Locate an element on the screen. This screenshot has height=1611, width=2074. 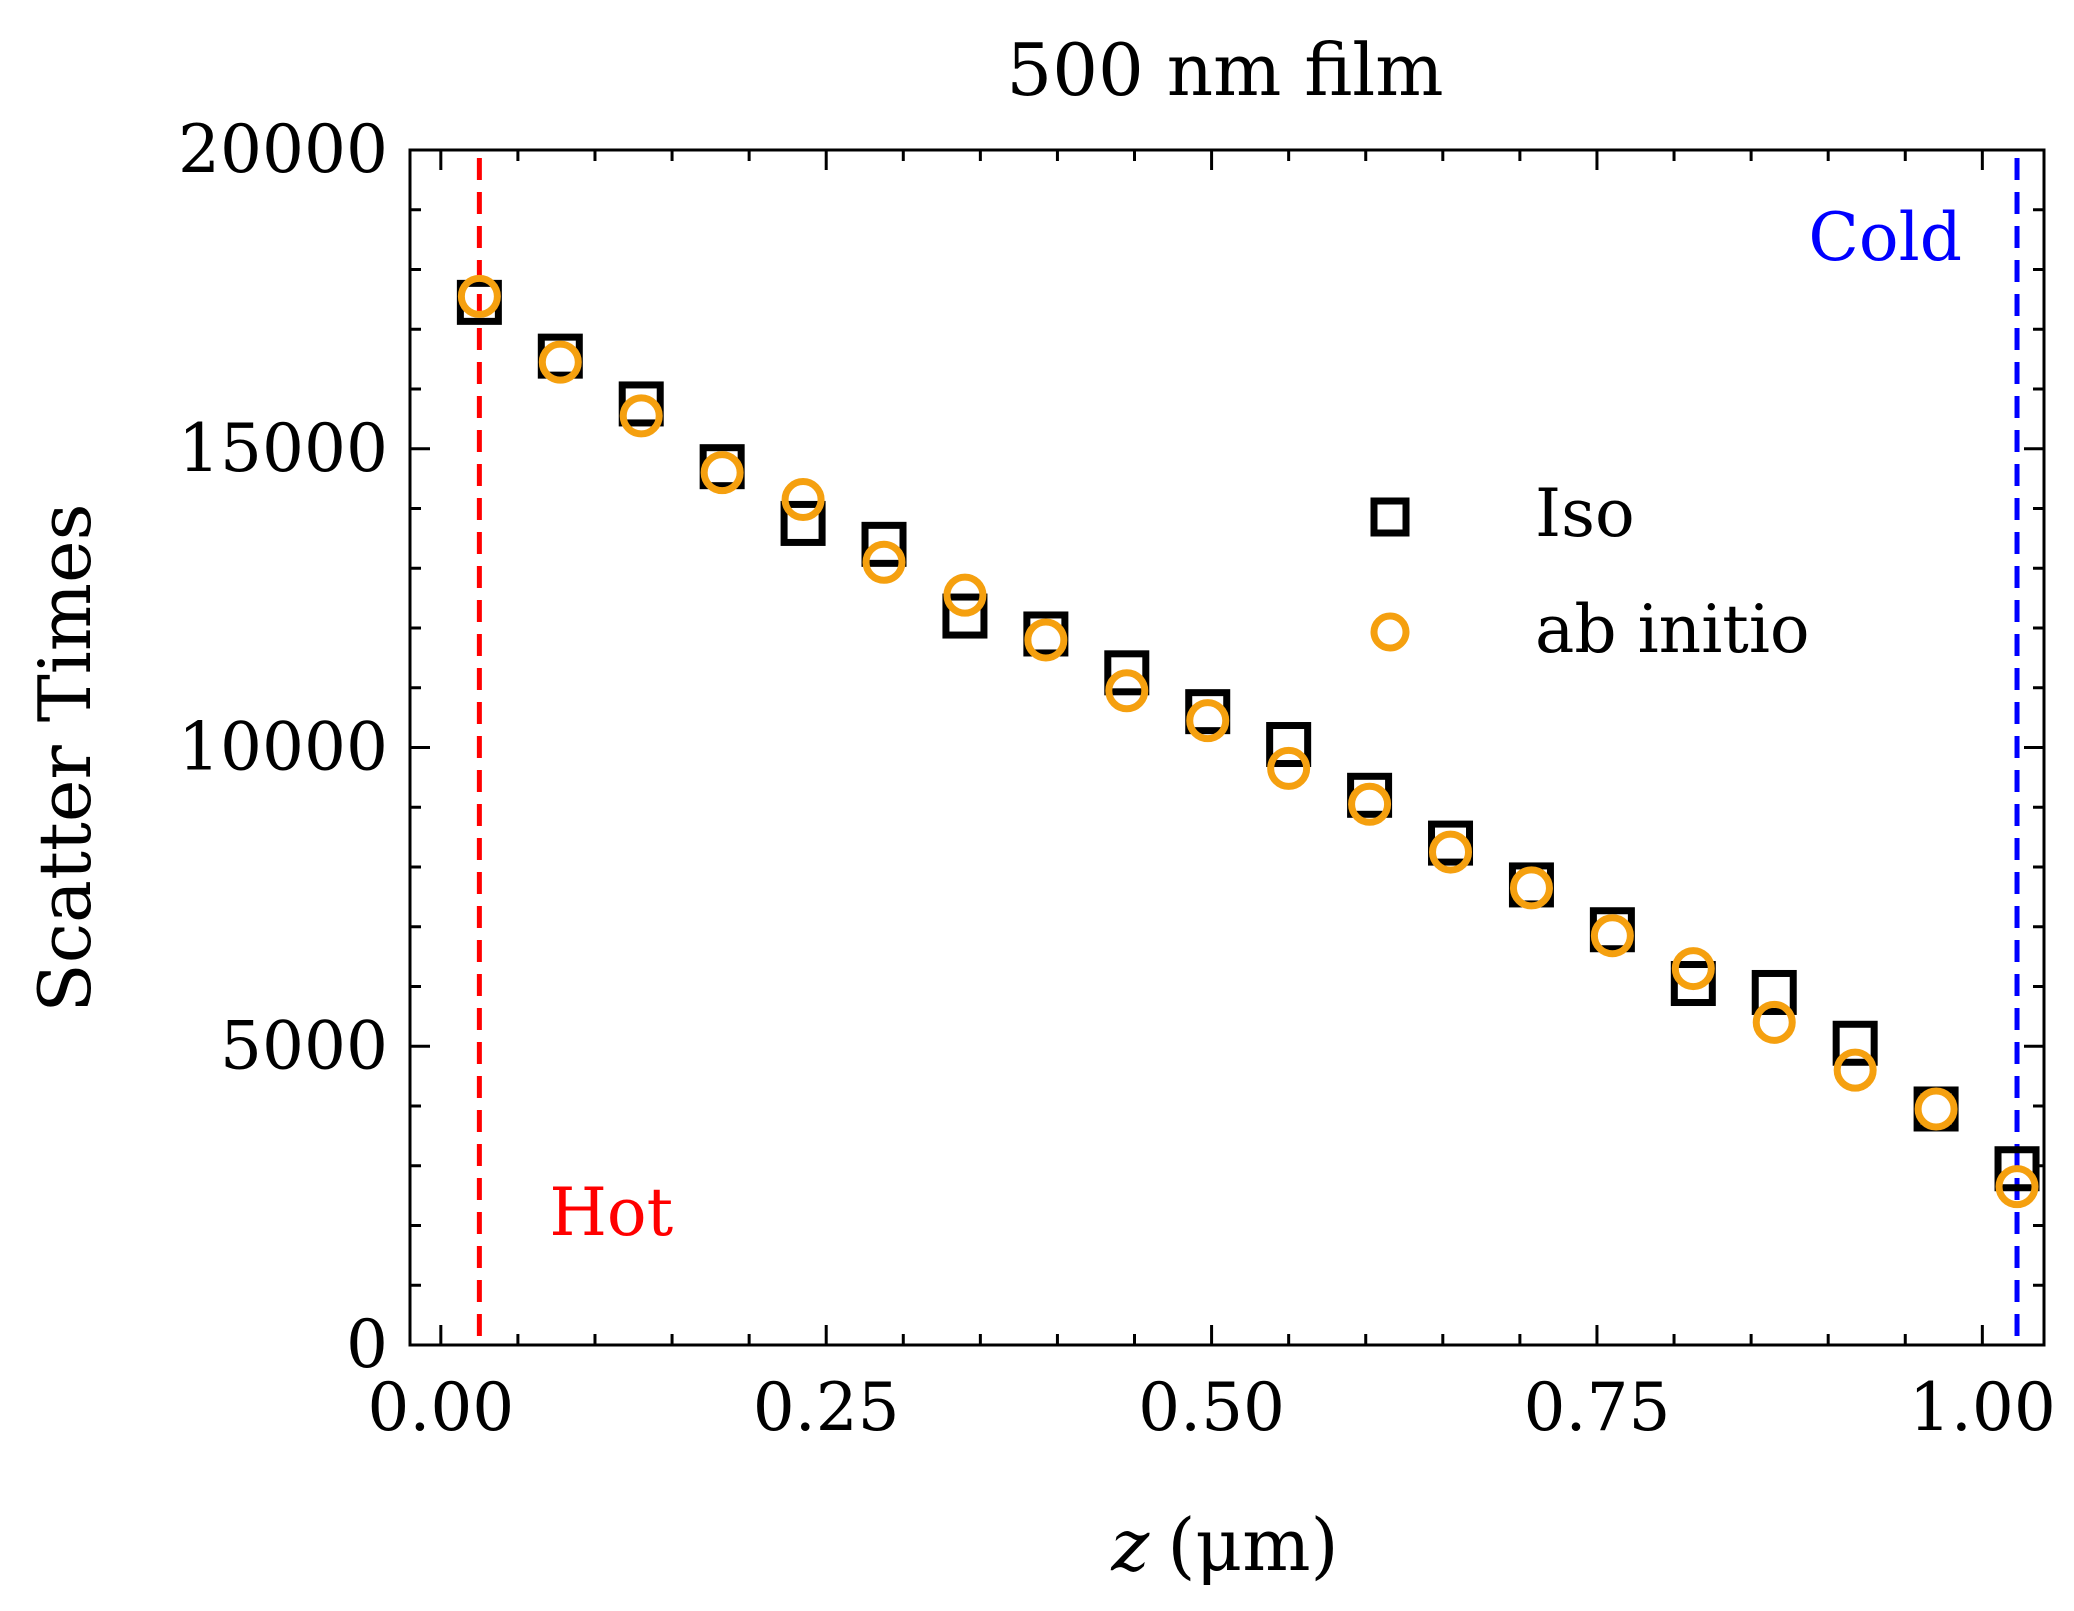
y-tick-label: 5000 is located at coordinates (304, 1045).